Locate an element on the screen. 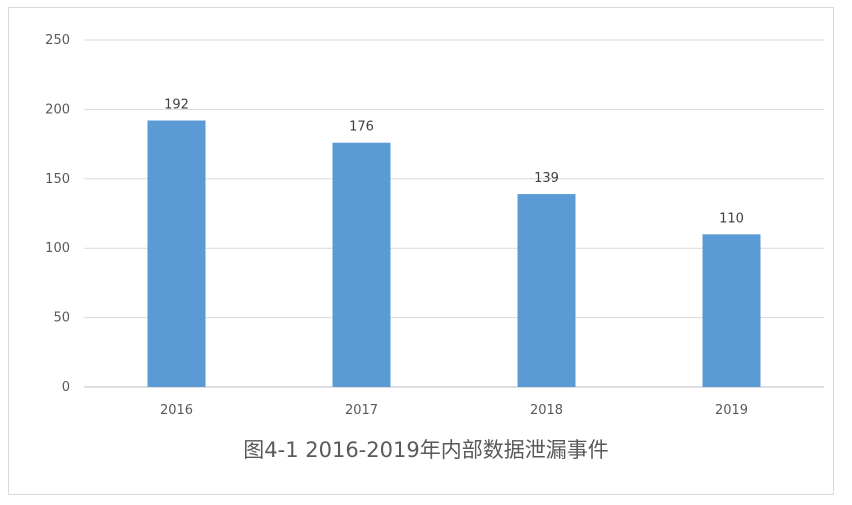 Image resolution: width=852 pixels, height=505 pixels. bar-2016 is located at coordinates (176, 253).